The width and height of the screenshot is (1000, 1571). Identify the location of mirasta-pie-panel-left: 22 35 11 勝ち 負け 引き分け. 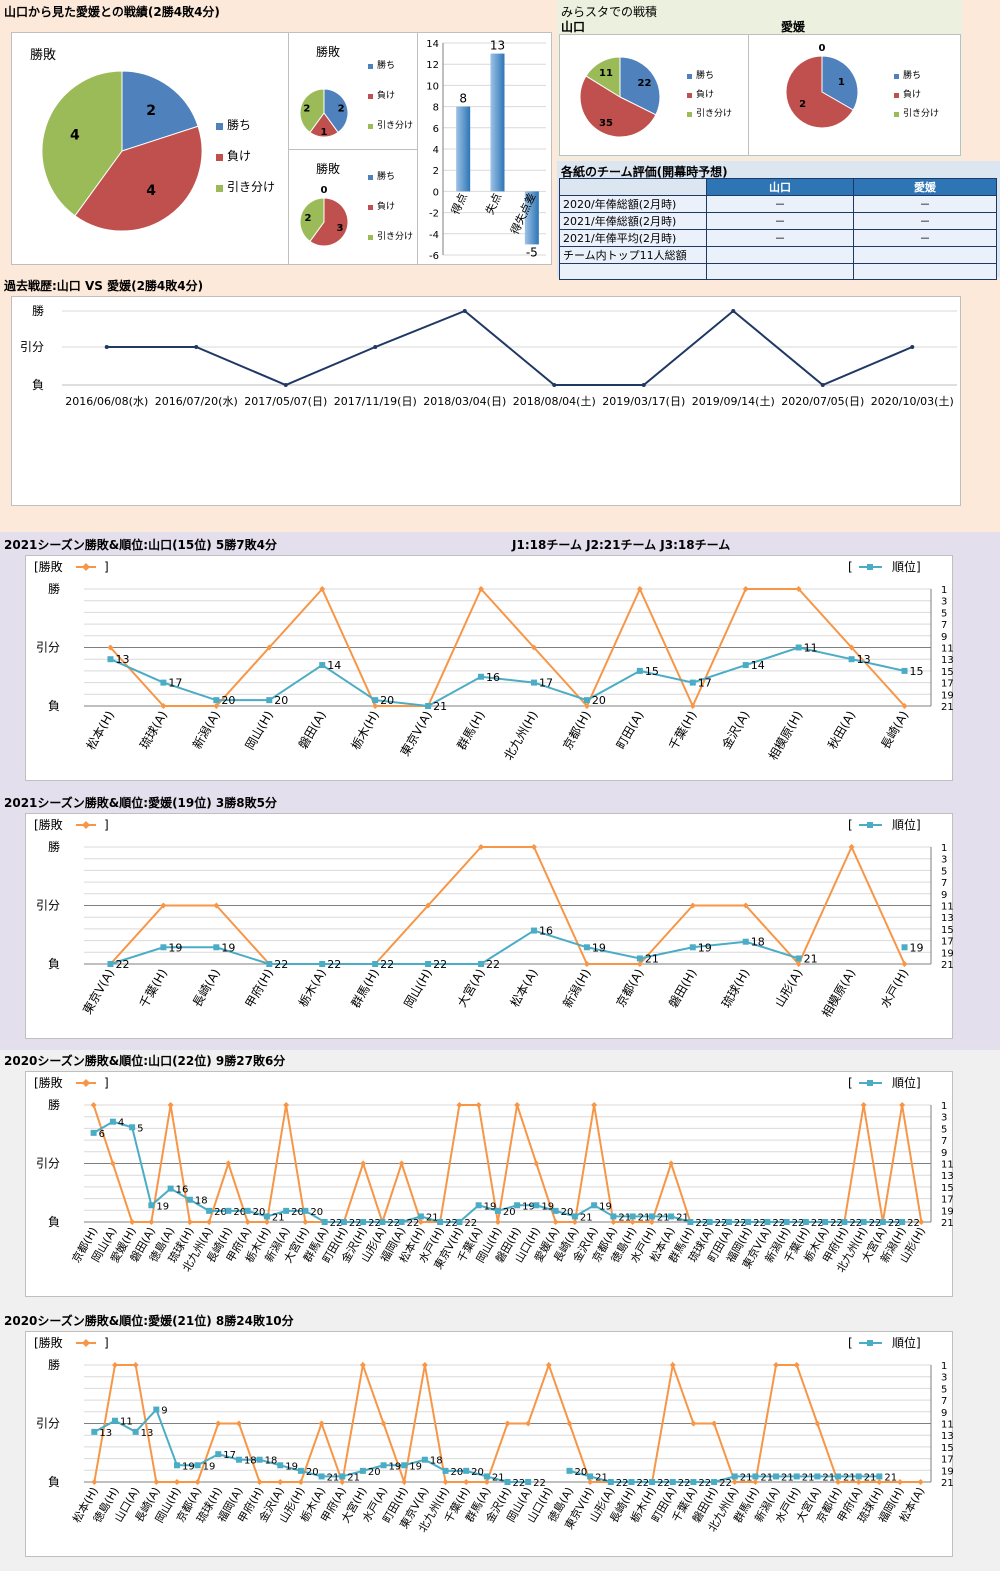
(654, 95).